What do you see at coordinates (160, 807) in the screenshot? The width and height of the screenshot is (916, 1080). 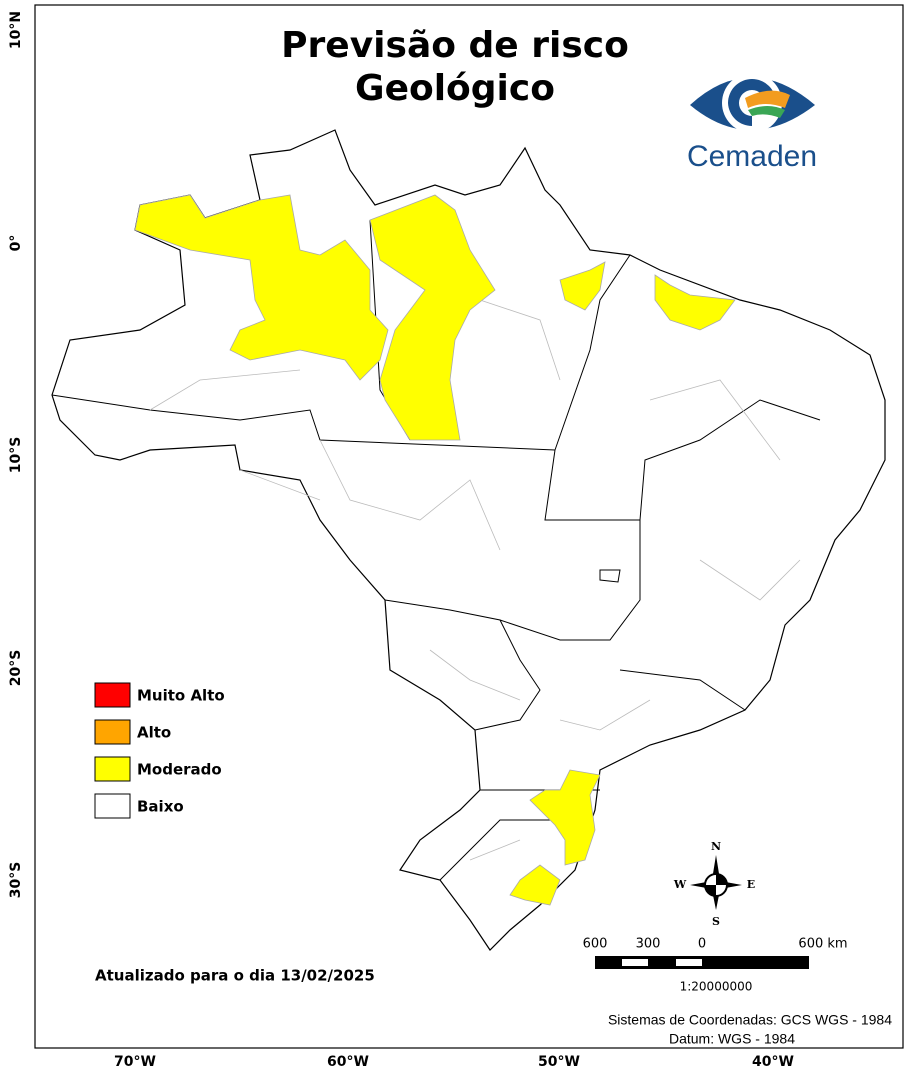 I see `legend-label: Baixo` at bounding box center [160, 807].